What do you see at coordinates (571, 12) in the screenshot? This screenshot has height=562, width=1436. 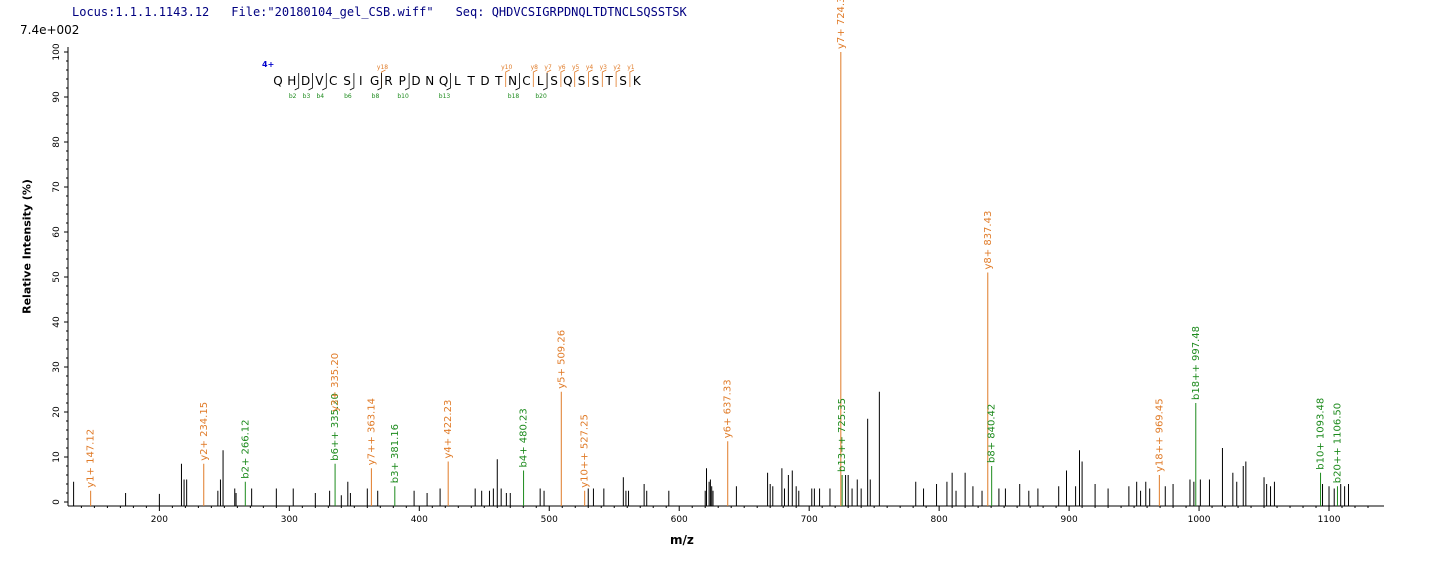 I see `sequence-label: Seq: QHDVCSIGRPDNQLTDTNCLSQSSTSK` at bounding box center [571, 12].